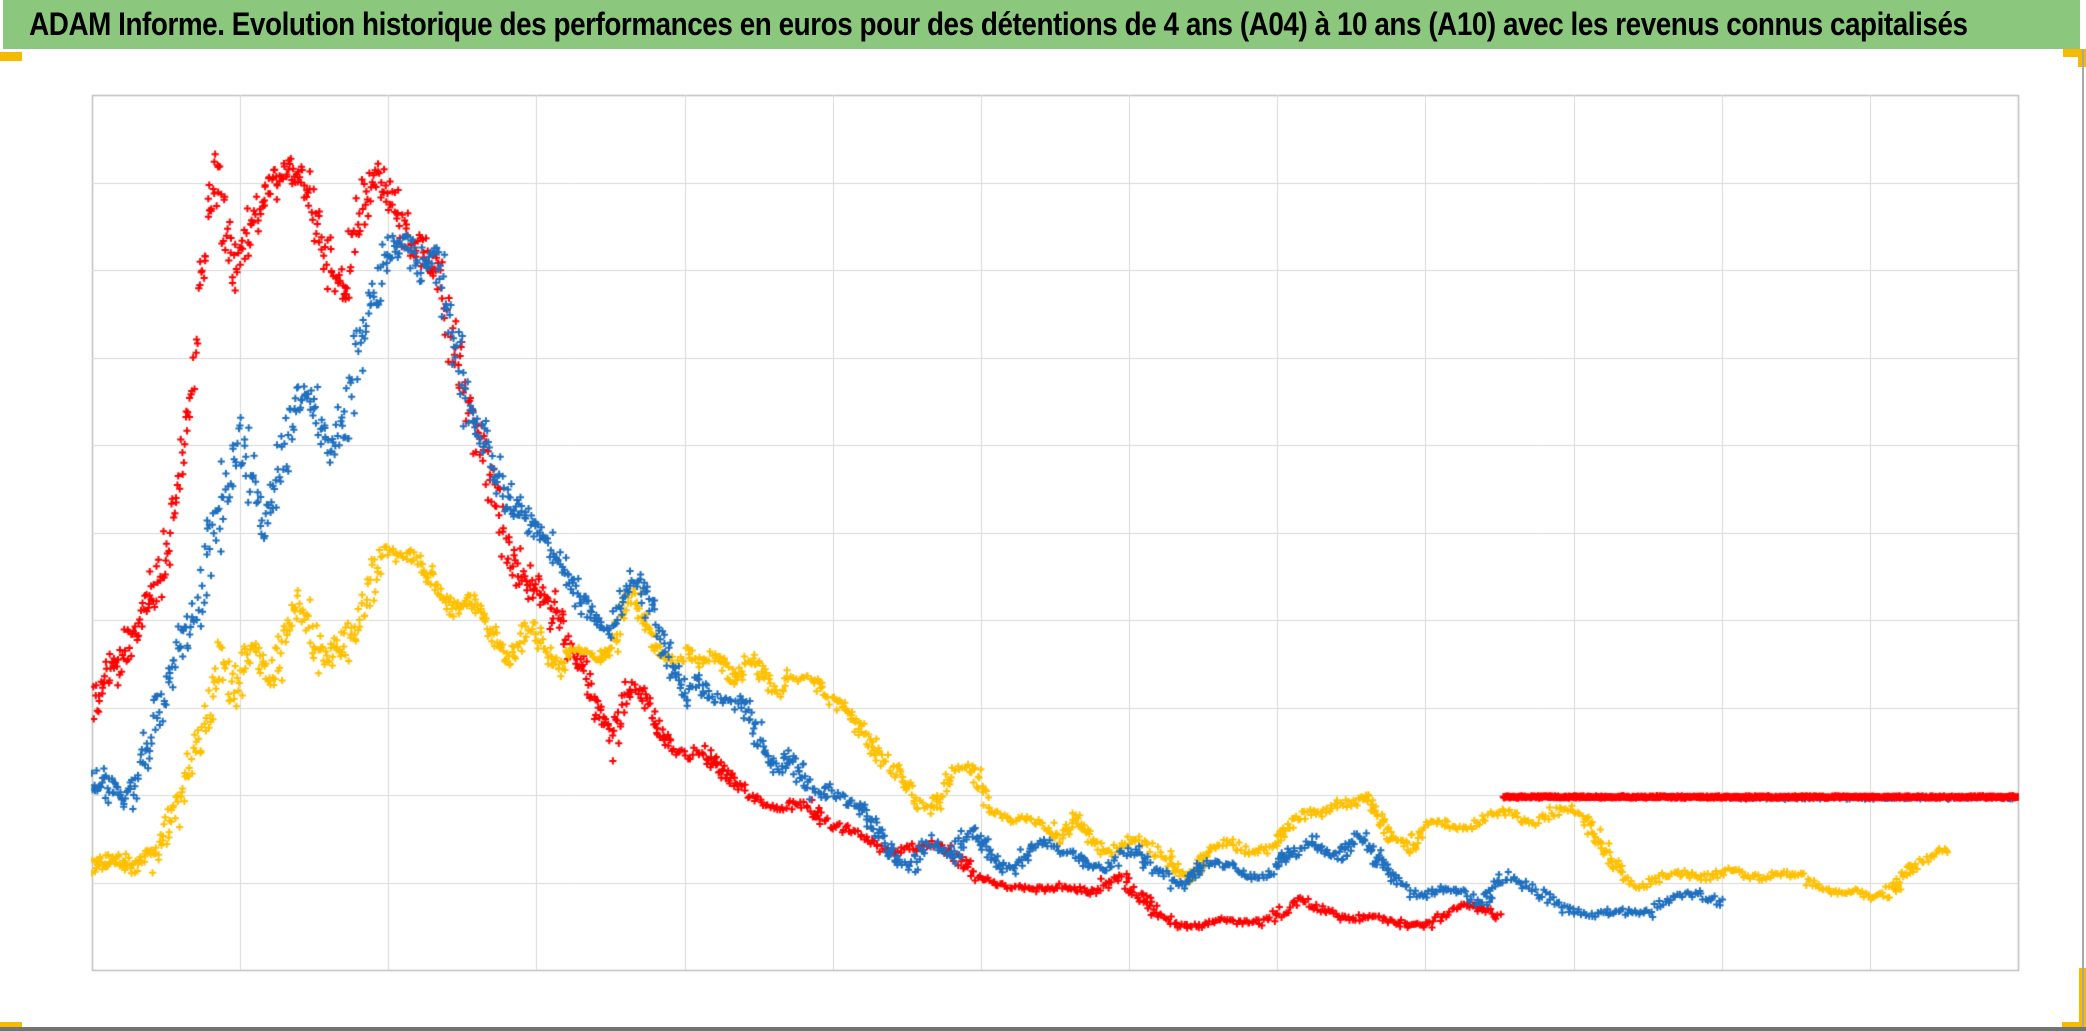  What do you see at coordinates (11, 56) in the screenshot?
I see `corner-accent-top-left` at bounding box center [11, 56].